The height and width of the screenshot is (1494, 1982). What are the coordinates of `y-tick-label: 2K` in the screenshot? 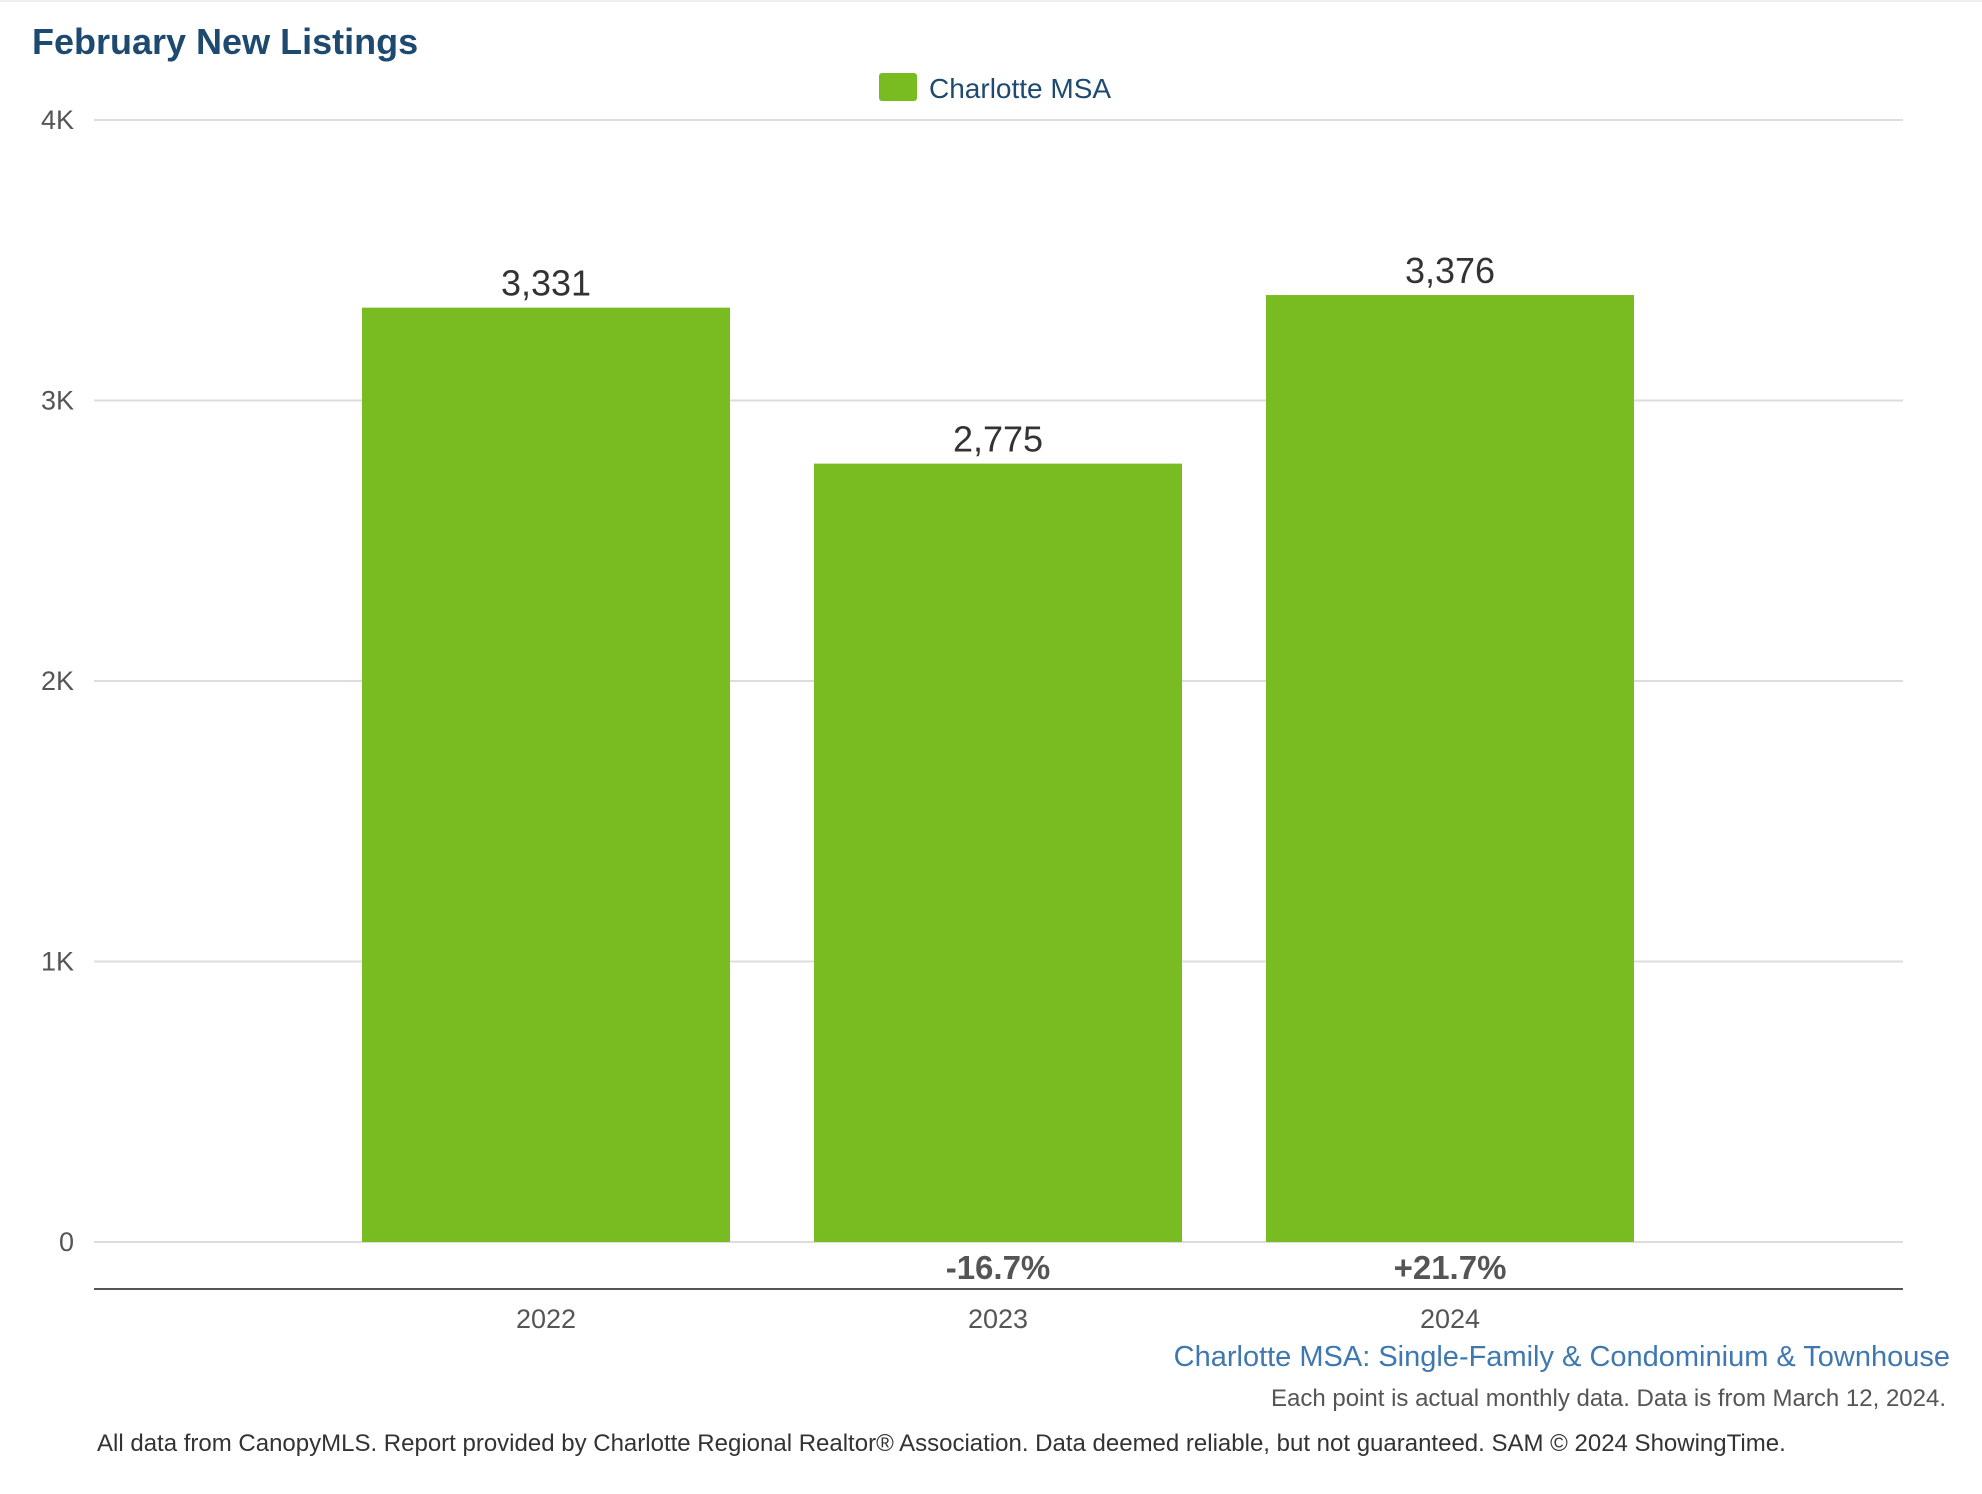 It's located at (57, 681).